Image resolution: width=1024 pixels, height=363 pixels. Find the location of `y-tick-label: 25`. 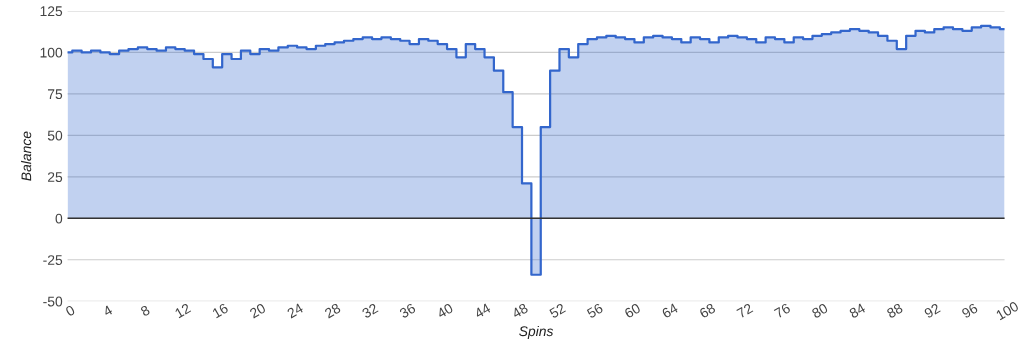

y-tick-label: 25 is located at coordinates (55, 177).